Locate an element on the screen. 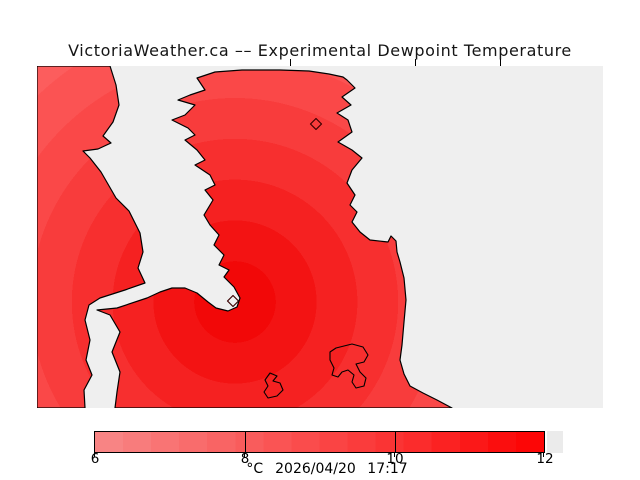  colorbar-label-6: 6 is located at coordinates (95, 459).